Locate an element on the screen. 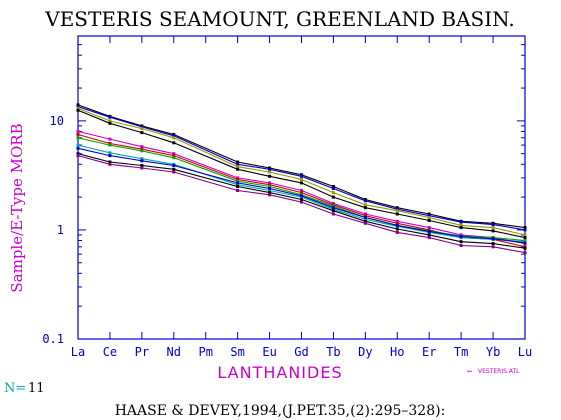 The image size is (561, 420). x-axis-label: LANTHANIDES is located at coordinates (279, 372).